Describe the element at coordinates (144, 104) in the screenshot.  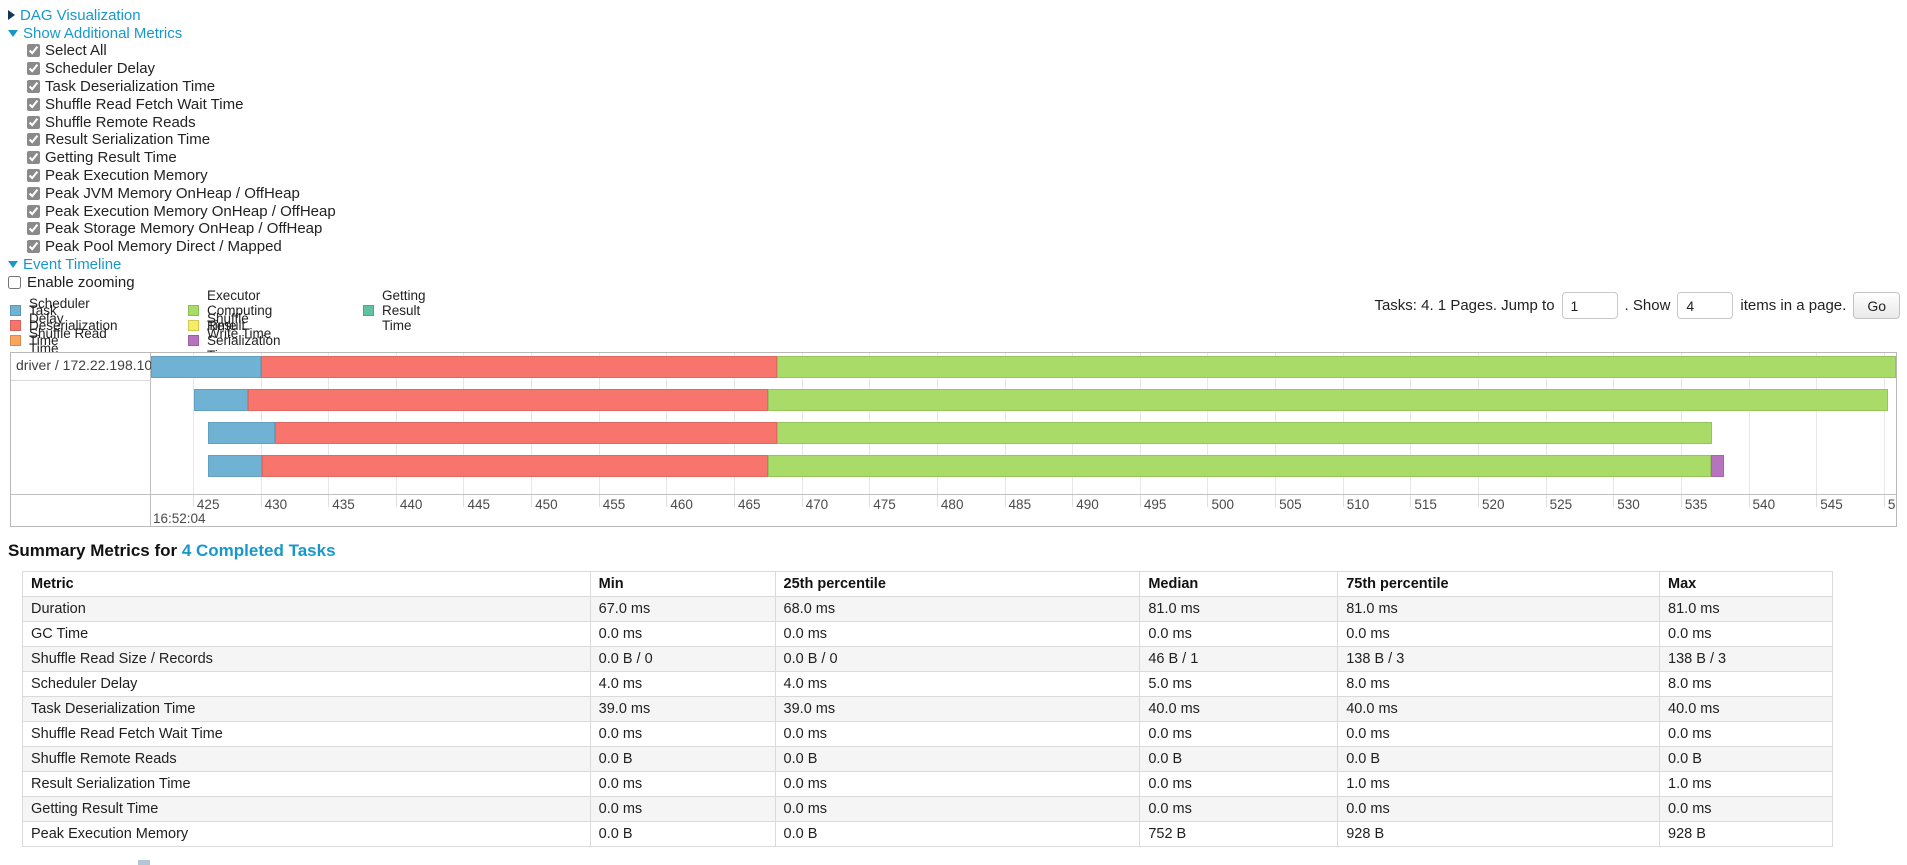
I see `metric-checkbox-label: Shuffle Read Fetch Wait Time` at that location.